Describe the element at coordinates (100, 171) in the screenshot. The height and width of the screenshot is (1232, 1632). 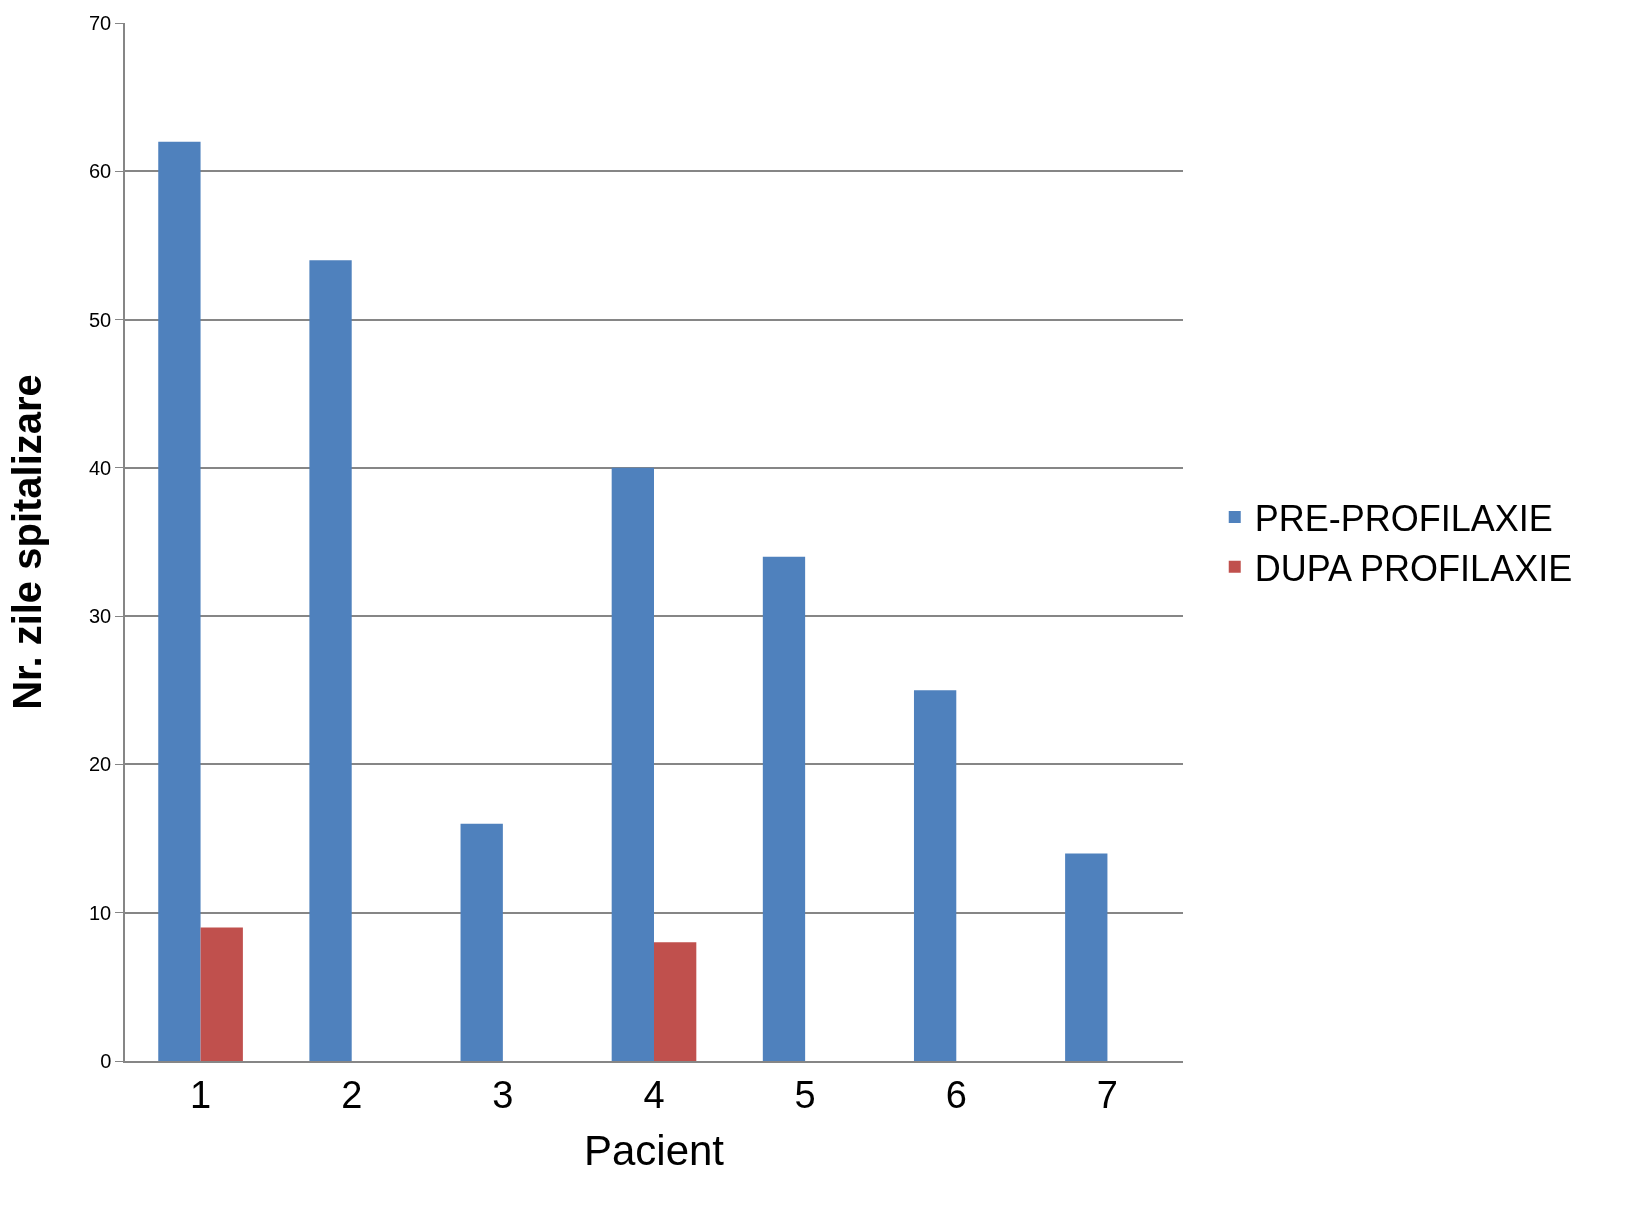
I see `y-tick-label: 60` at that location.